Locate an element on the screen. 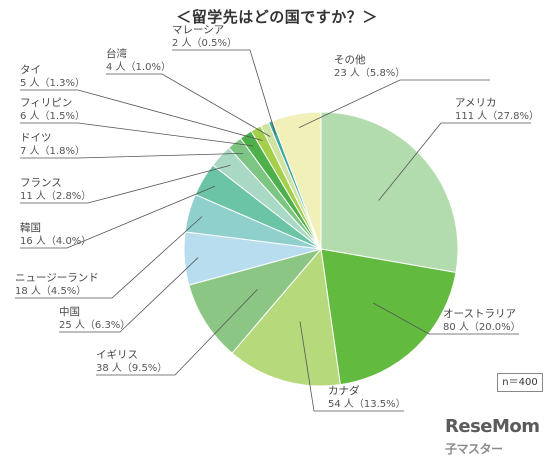 The height and width of the screenshot is (458, 554). slice-value: 5 人（1.3%） is located at coordinates (52, 83).